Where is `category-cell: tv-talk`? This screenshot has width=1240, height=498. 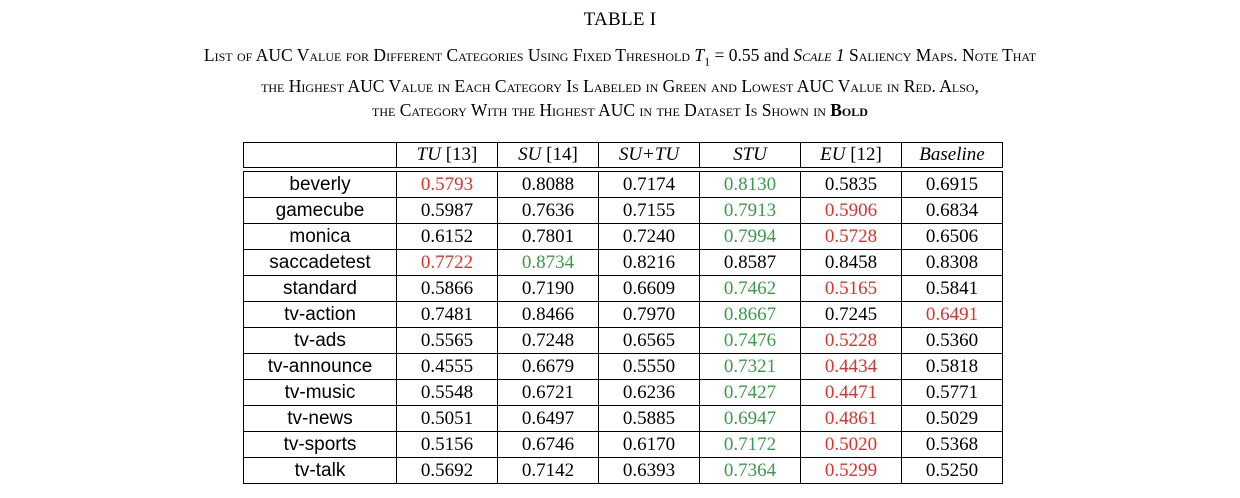
category-cell: tv-talk is located at coordinates (320, 470).